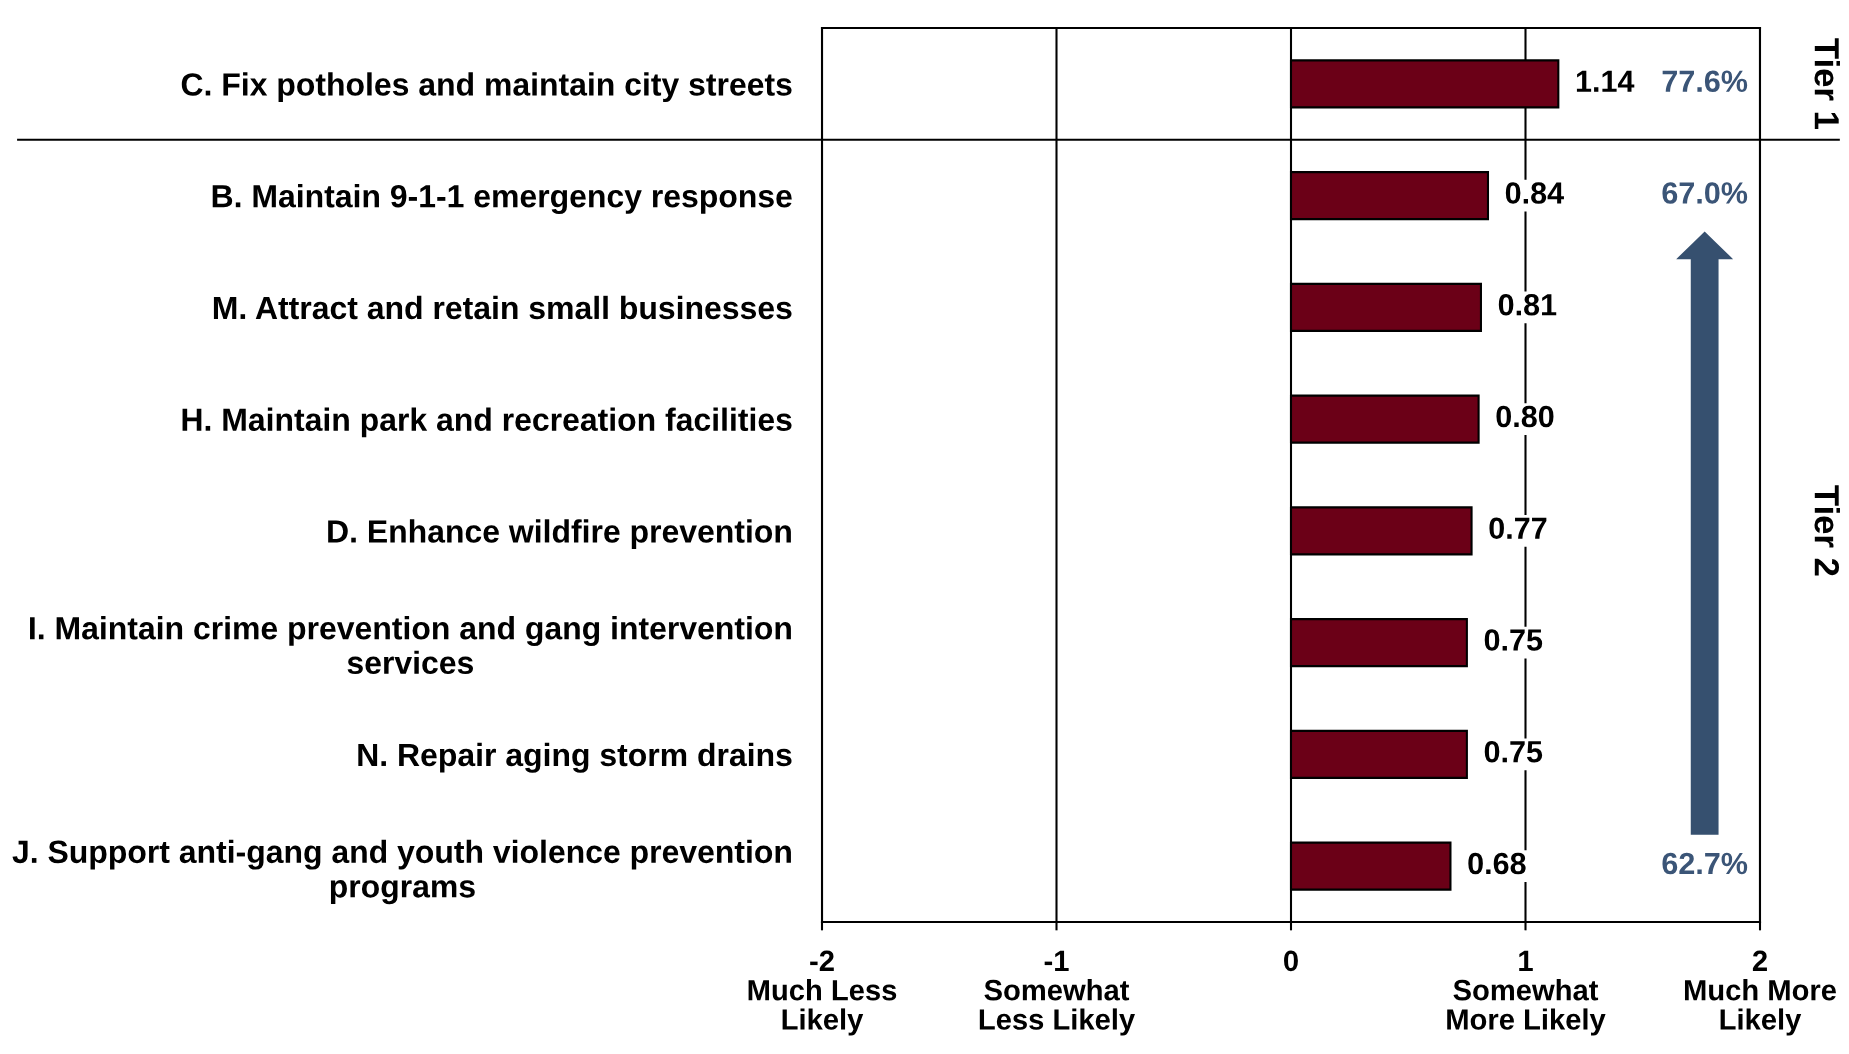 Image resolution: width=1849 pixels, height=1054 pixels. What do you see at coordinates (575, 757) in the screenshot?
I see `y-tick-label: N. Repair aging storm drains` at bounding box center [575, 757].